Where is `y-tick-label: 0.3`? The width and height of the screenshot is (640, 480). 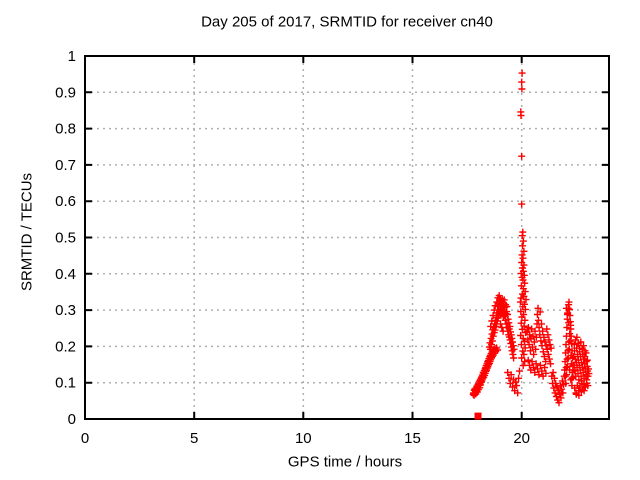 y-tick-label: 0.3 is located at coordinates (65, 310).